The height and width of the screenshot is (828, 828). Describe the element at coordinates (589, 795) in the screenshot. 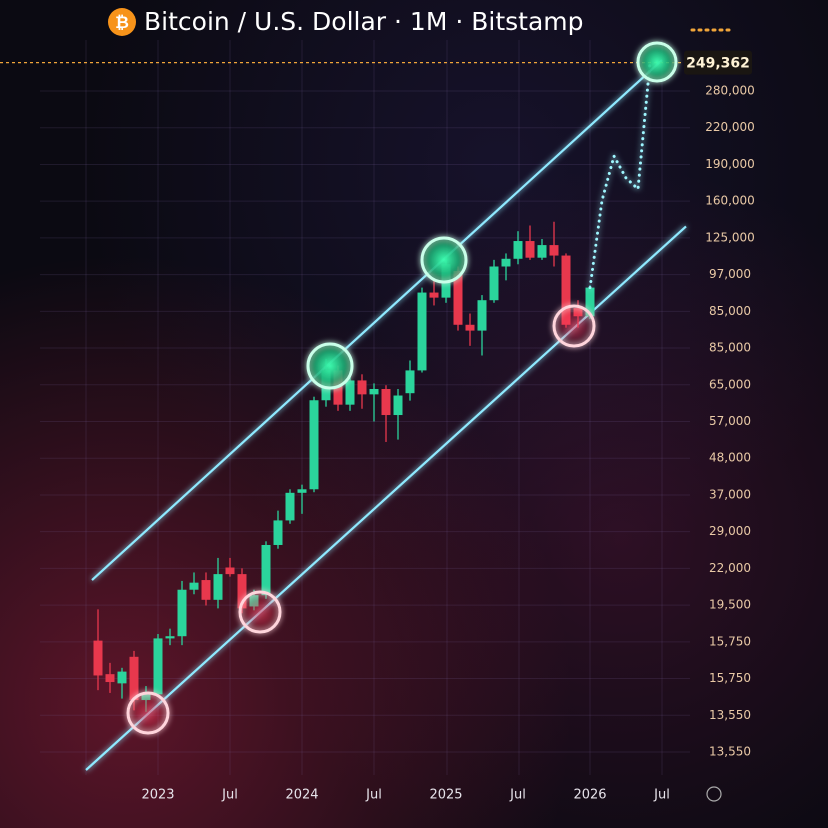

I see `x-tick-label: 2026` at that location.